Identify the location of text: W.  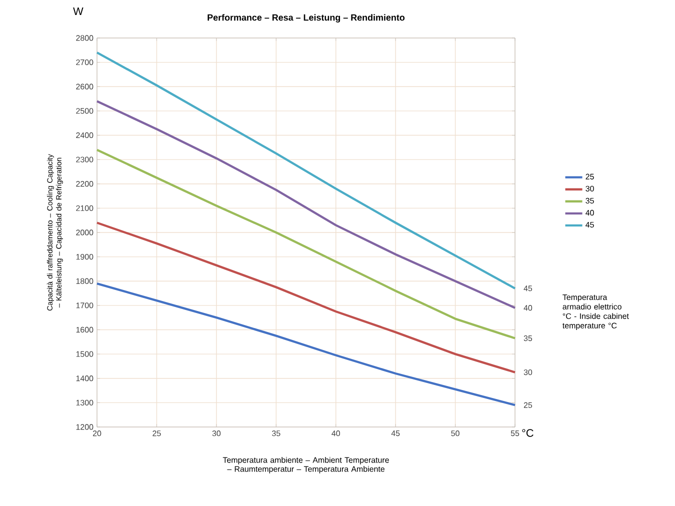
(78, 11).